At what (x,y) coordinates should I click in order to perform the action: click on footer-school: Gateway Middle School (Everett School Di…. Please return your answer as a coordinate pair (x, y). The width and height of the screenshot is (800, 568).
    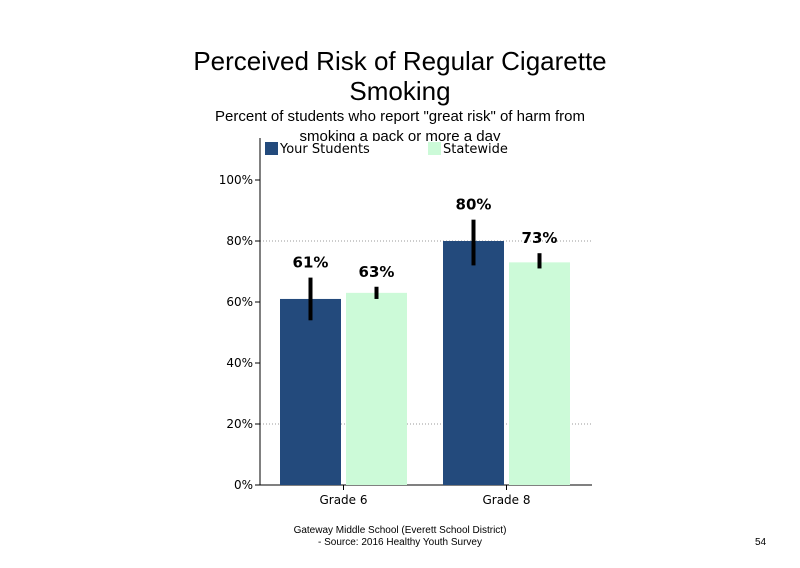
    Looking at the image, I should click on (400, 530).